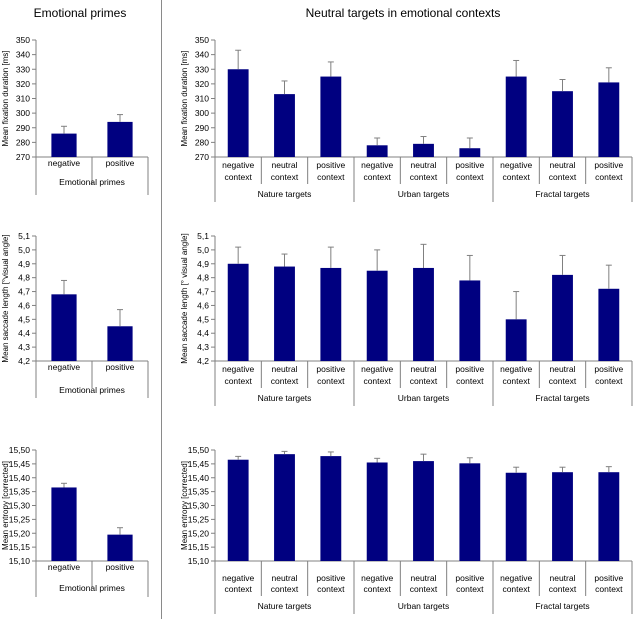 This screenshot has height=619, width=640. What do you see at coordinates (20, 561) in the screenshot?
I see `primes_entropy-y-tick-label: 15,10` at bounding box center [20, 561].